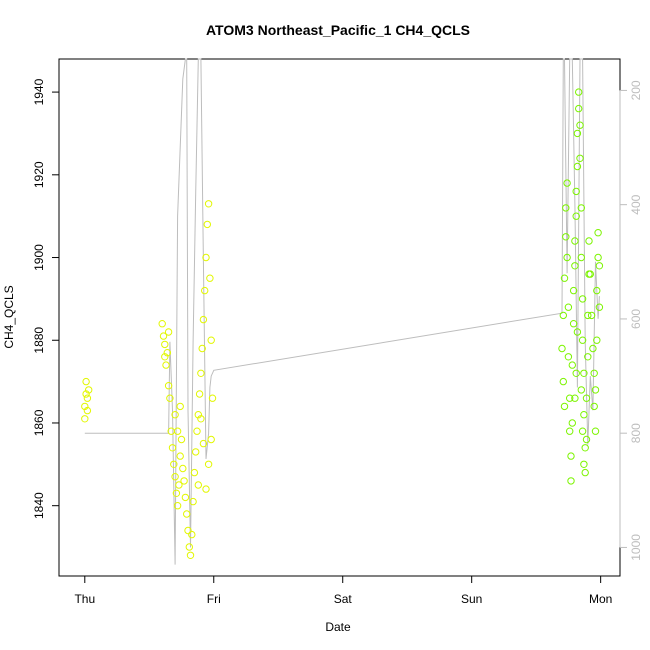 The width and height of the screenshot is (650, 650). I want to click on y-tick-label: 1940, so click(39, 91).